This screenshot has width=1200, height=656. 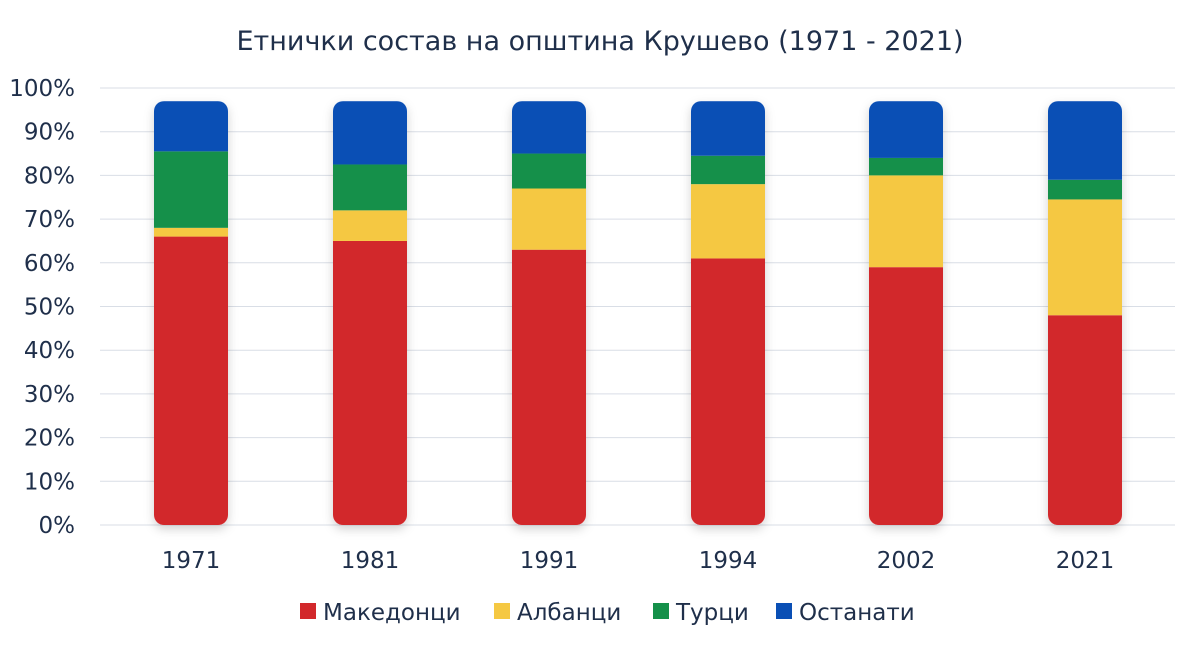 I want to click on bar-segment-Турци-1994, so click(x=728, y=170).